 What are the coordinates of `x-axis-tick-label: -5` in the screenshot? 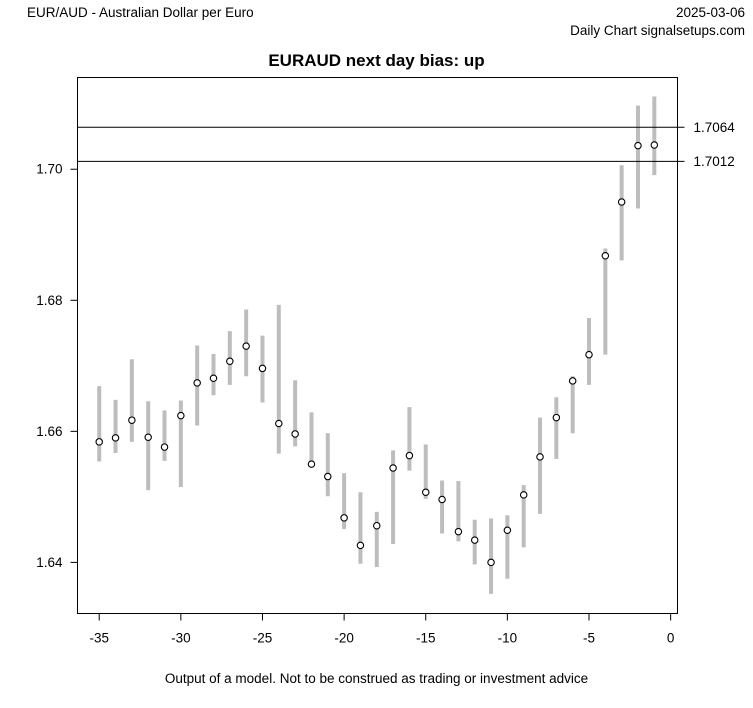 It's located at (589, 638).